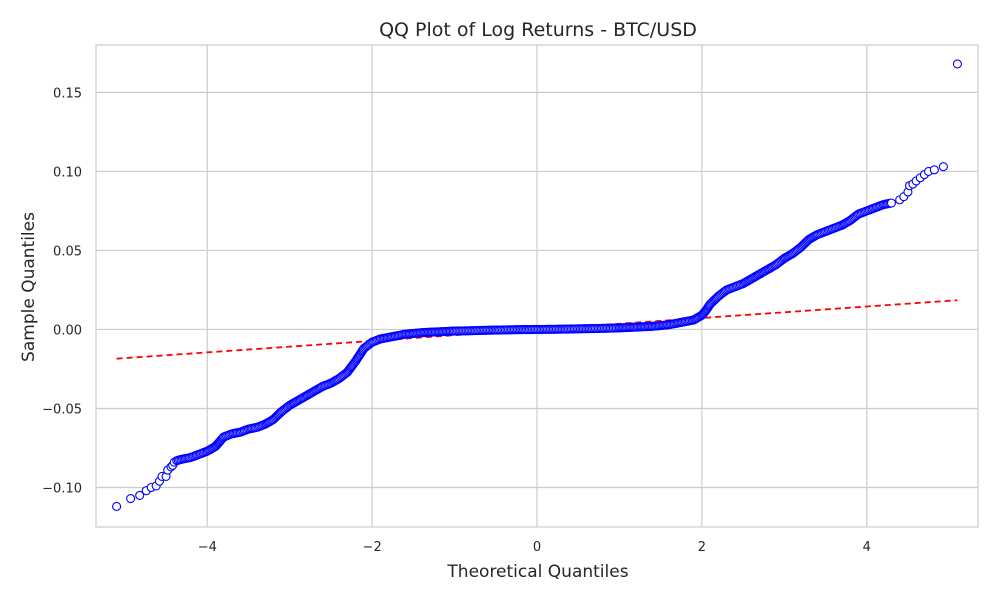  Describe the element at coordinates (67, 251) in the screenshot. I see `y-tick-label: 0.05` at that location.